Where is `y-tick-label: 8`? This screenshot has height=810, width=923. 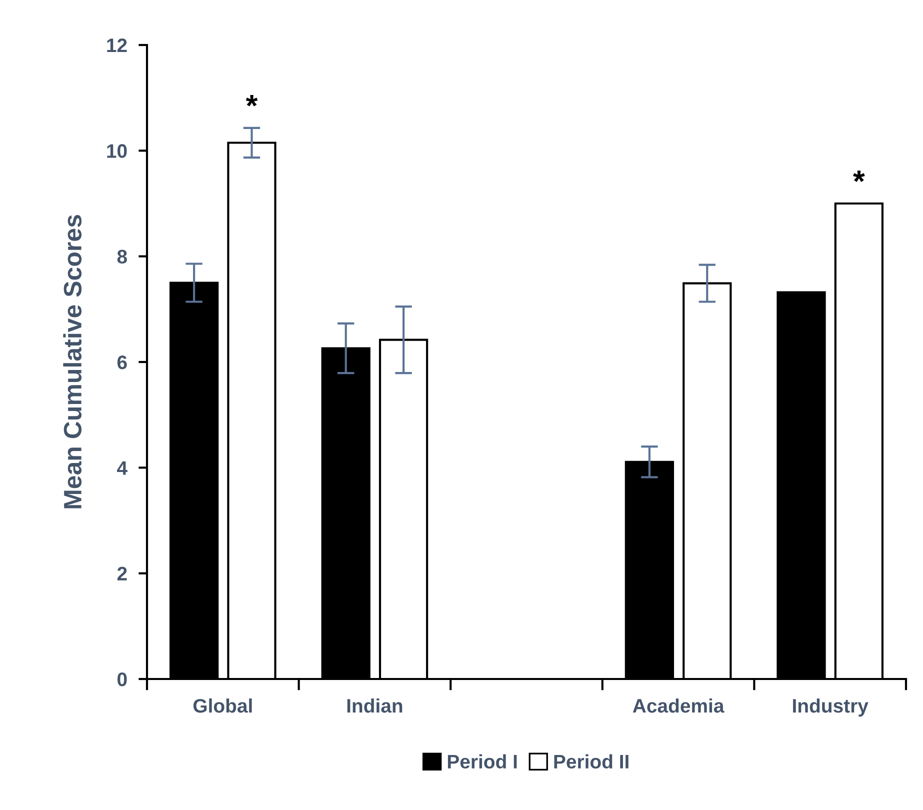
y-tick-label: 8 is located at coordinates (122, 257).